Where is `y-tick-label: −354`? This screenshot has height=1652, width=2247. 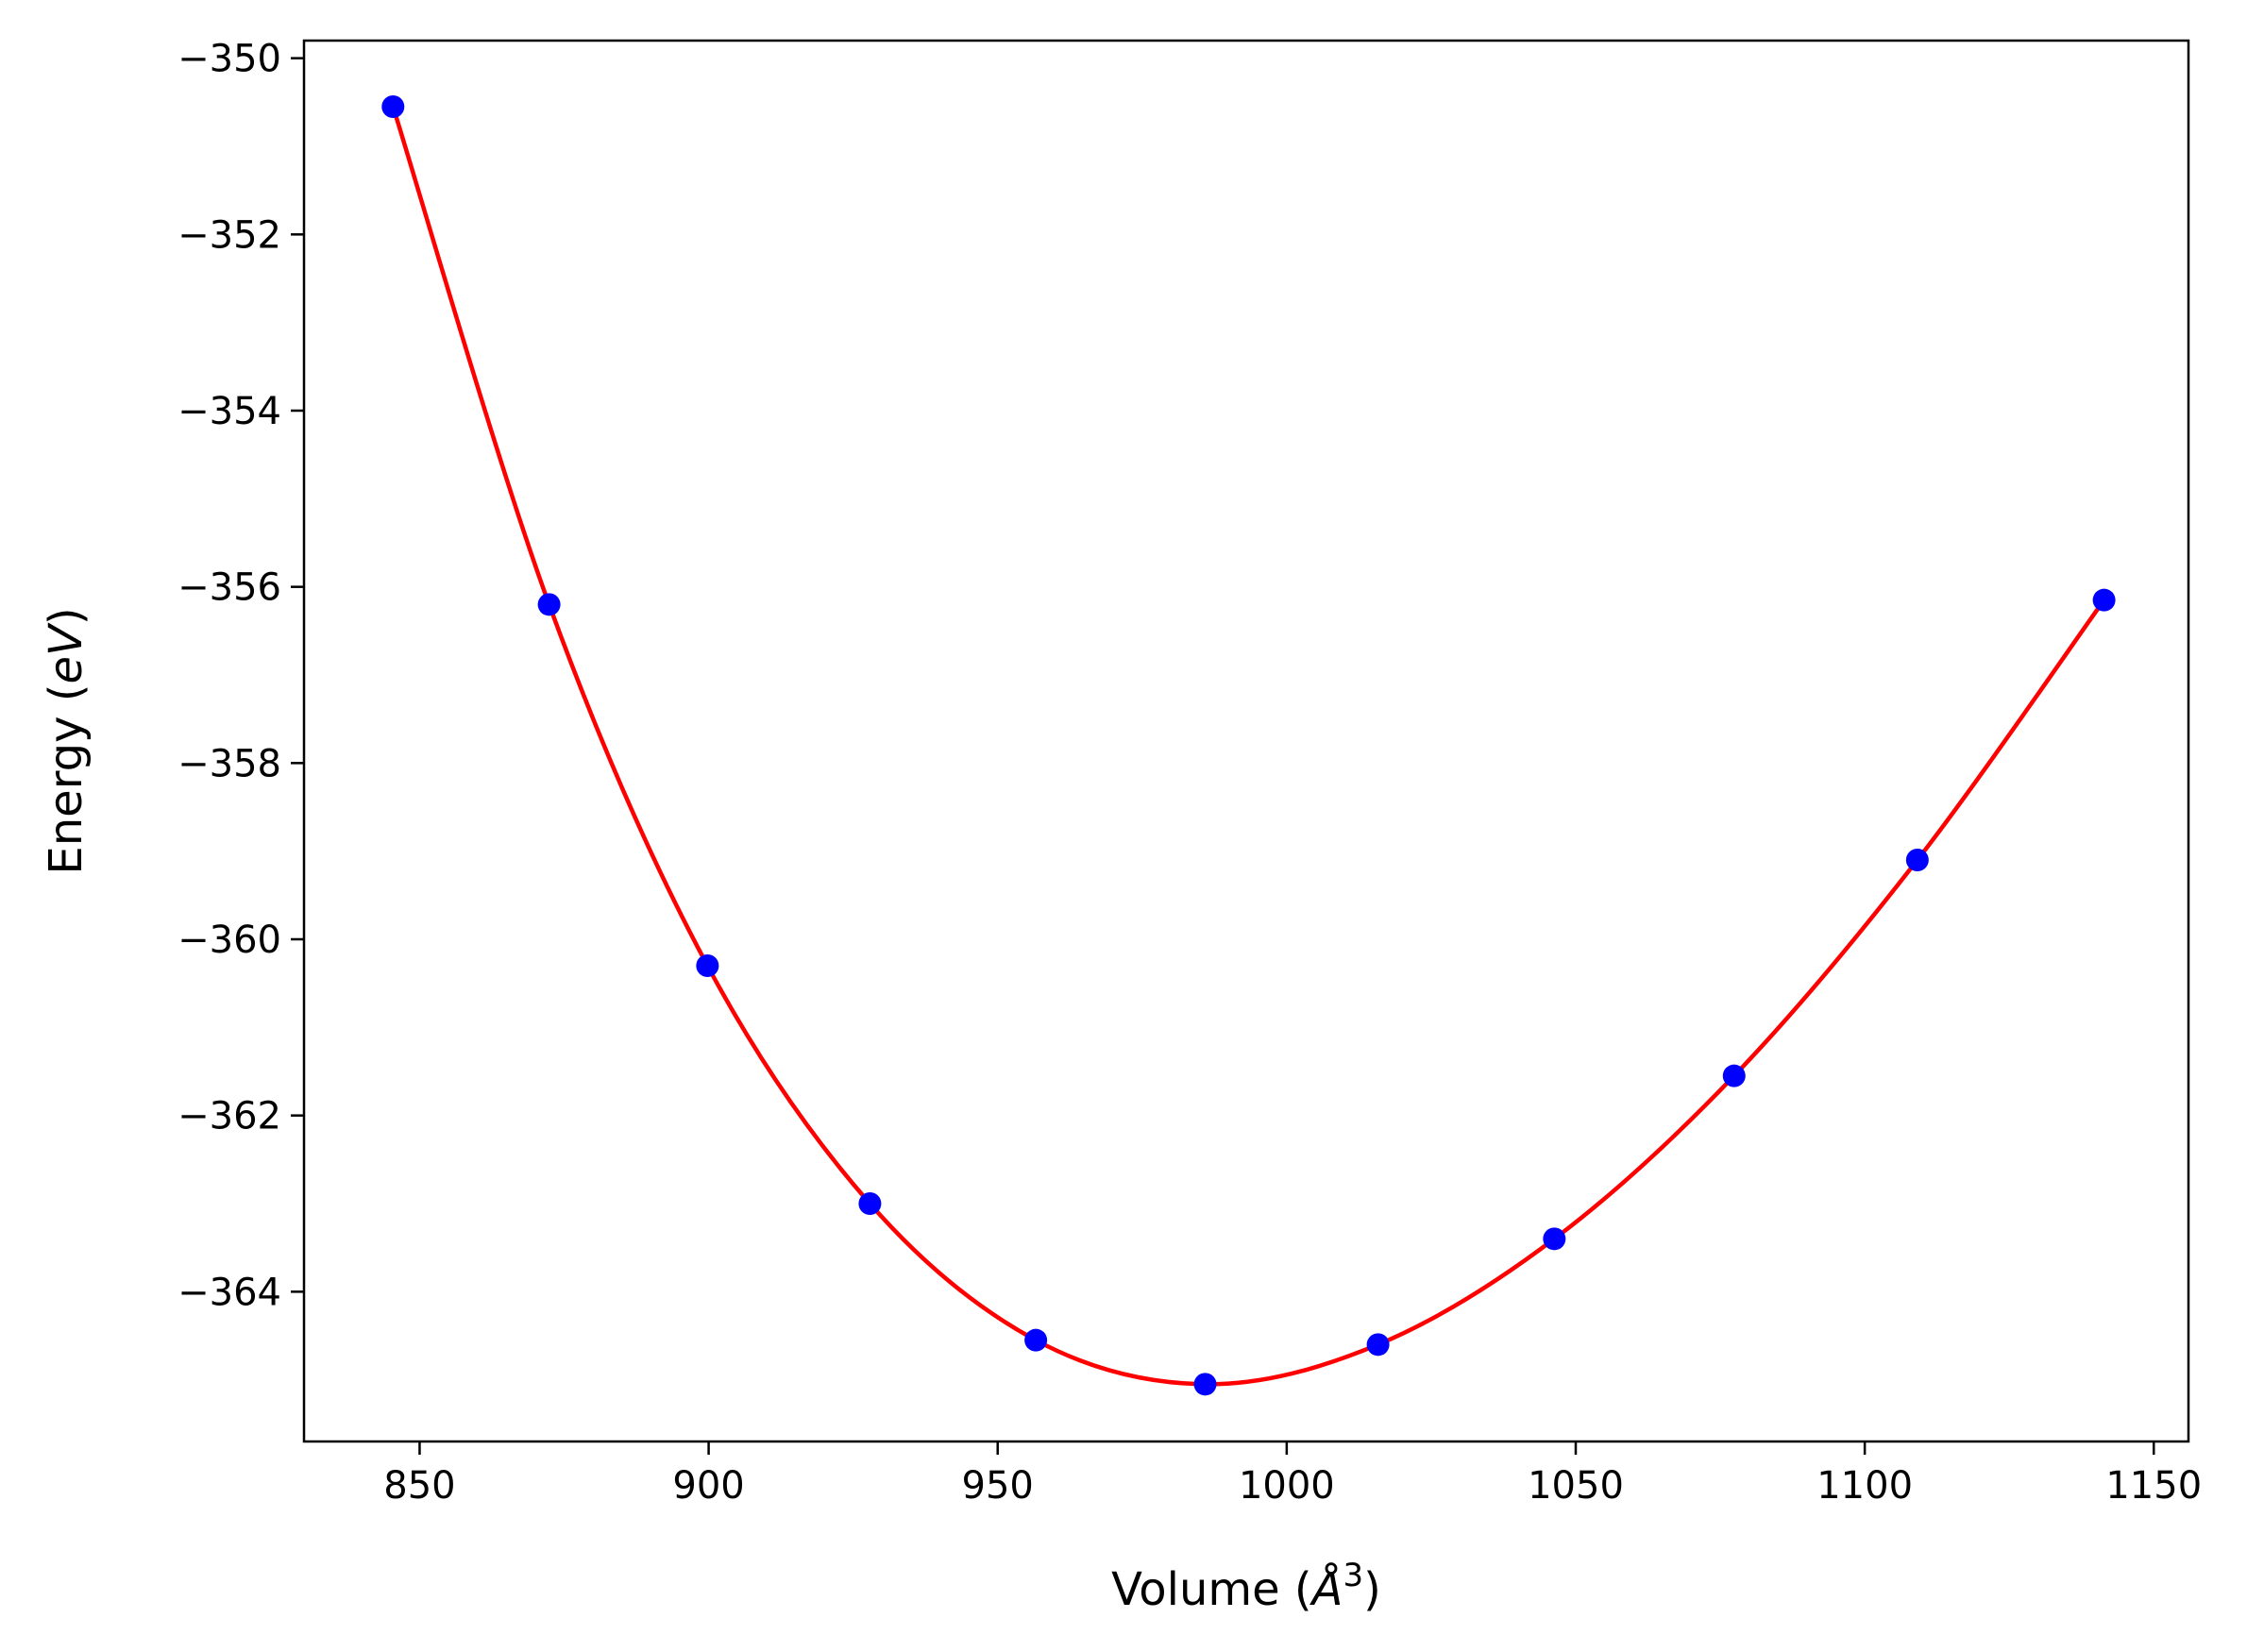 y-tick-label: −354 is located at coordinates (229, 411).